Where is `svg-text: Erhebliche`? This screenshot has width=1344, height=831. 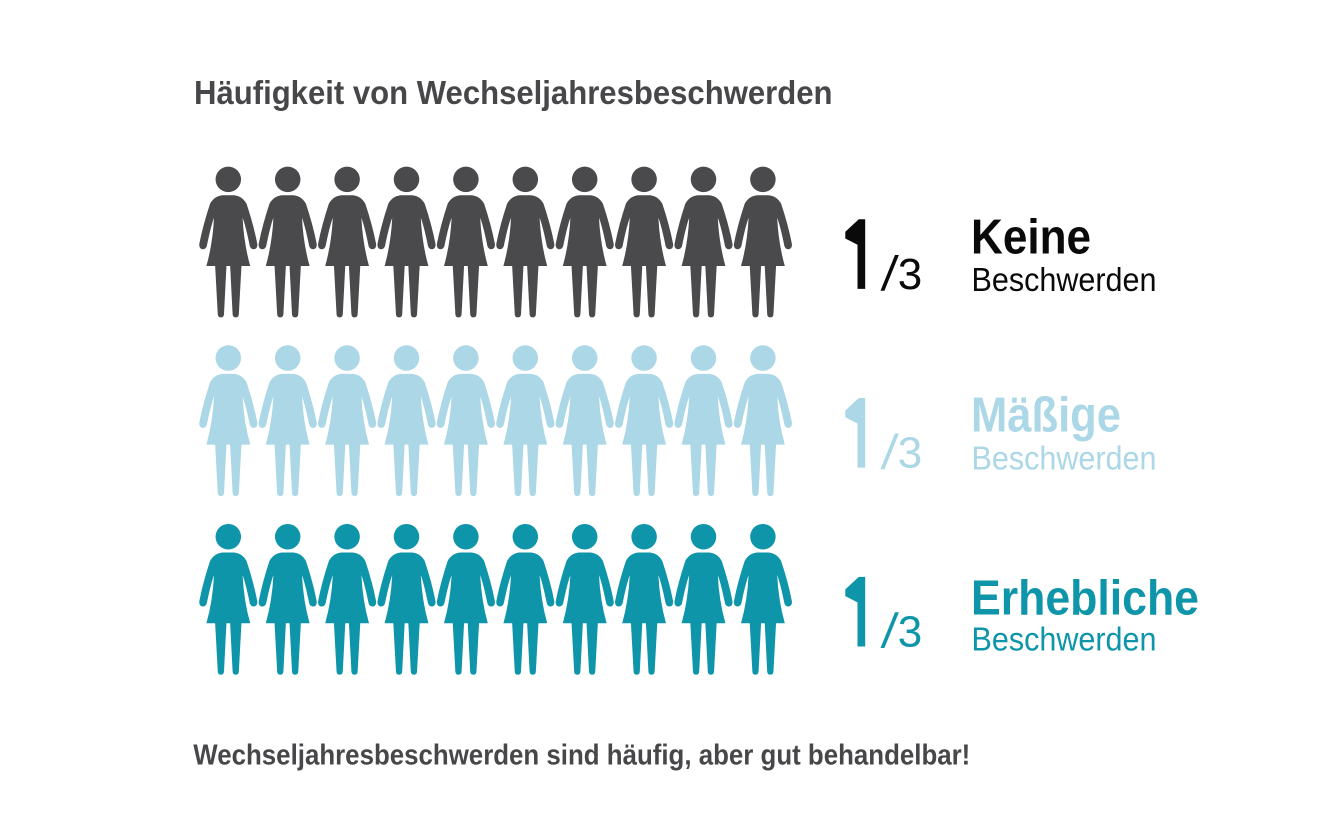 svg-text: Erhebliche is located at coordinates (1085, 598).